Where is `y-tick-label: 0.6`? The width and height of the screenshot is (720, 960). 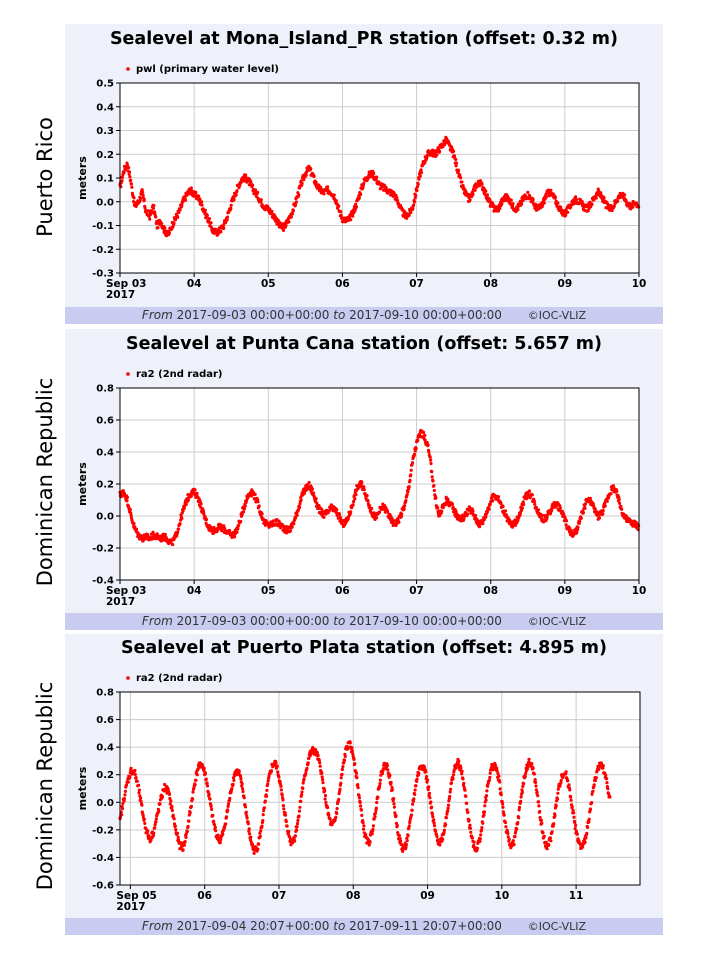
y-tick-label: 0.6 is located at coordinates (105, 421).